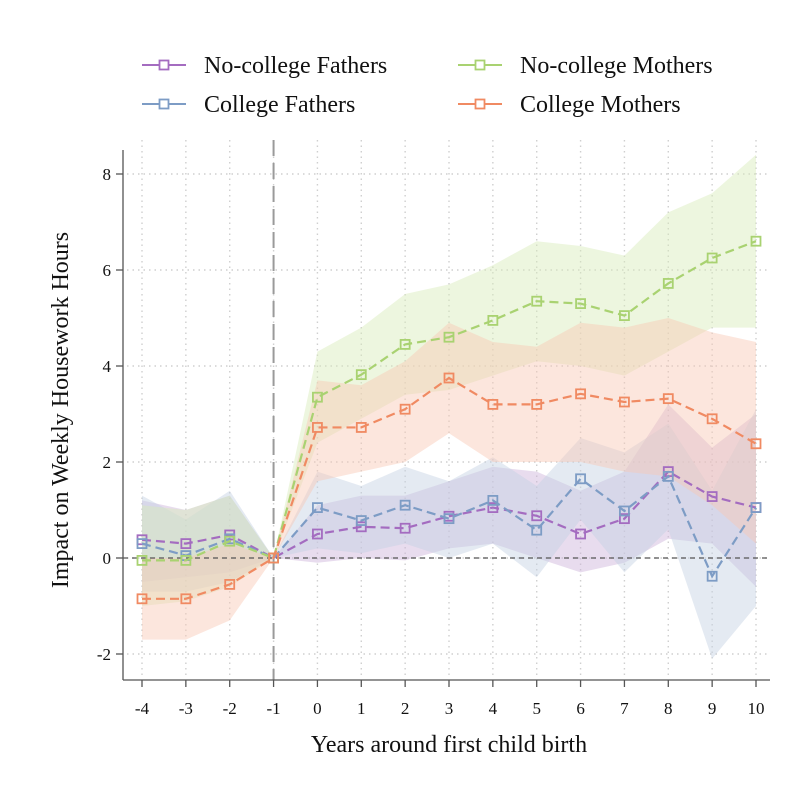 The height and width of the screenshot is (802, 802). I want to click on x-tick-label: -3, so click(186, 708).